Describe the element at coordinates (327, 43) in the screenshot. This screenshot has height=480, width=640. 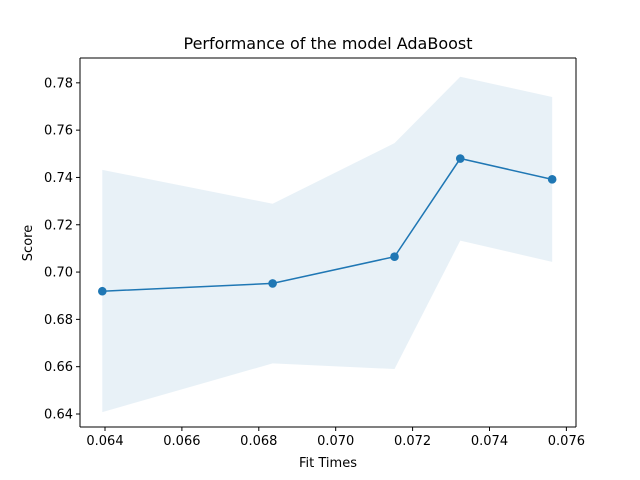
I see `chart-title: Performance of the model AdaBoost` at that location.